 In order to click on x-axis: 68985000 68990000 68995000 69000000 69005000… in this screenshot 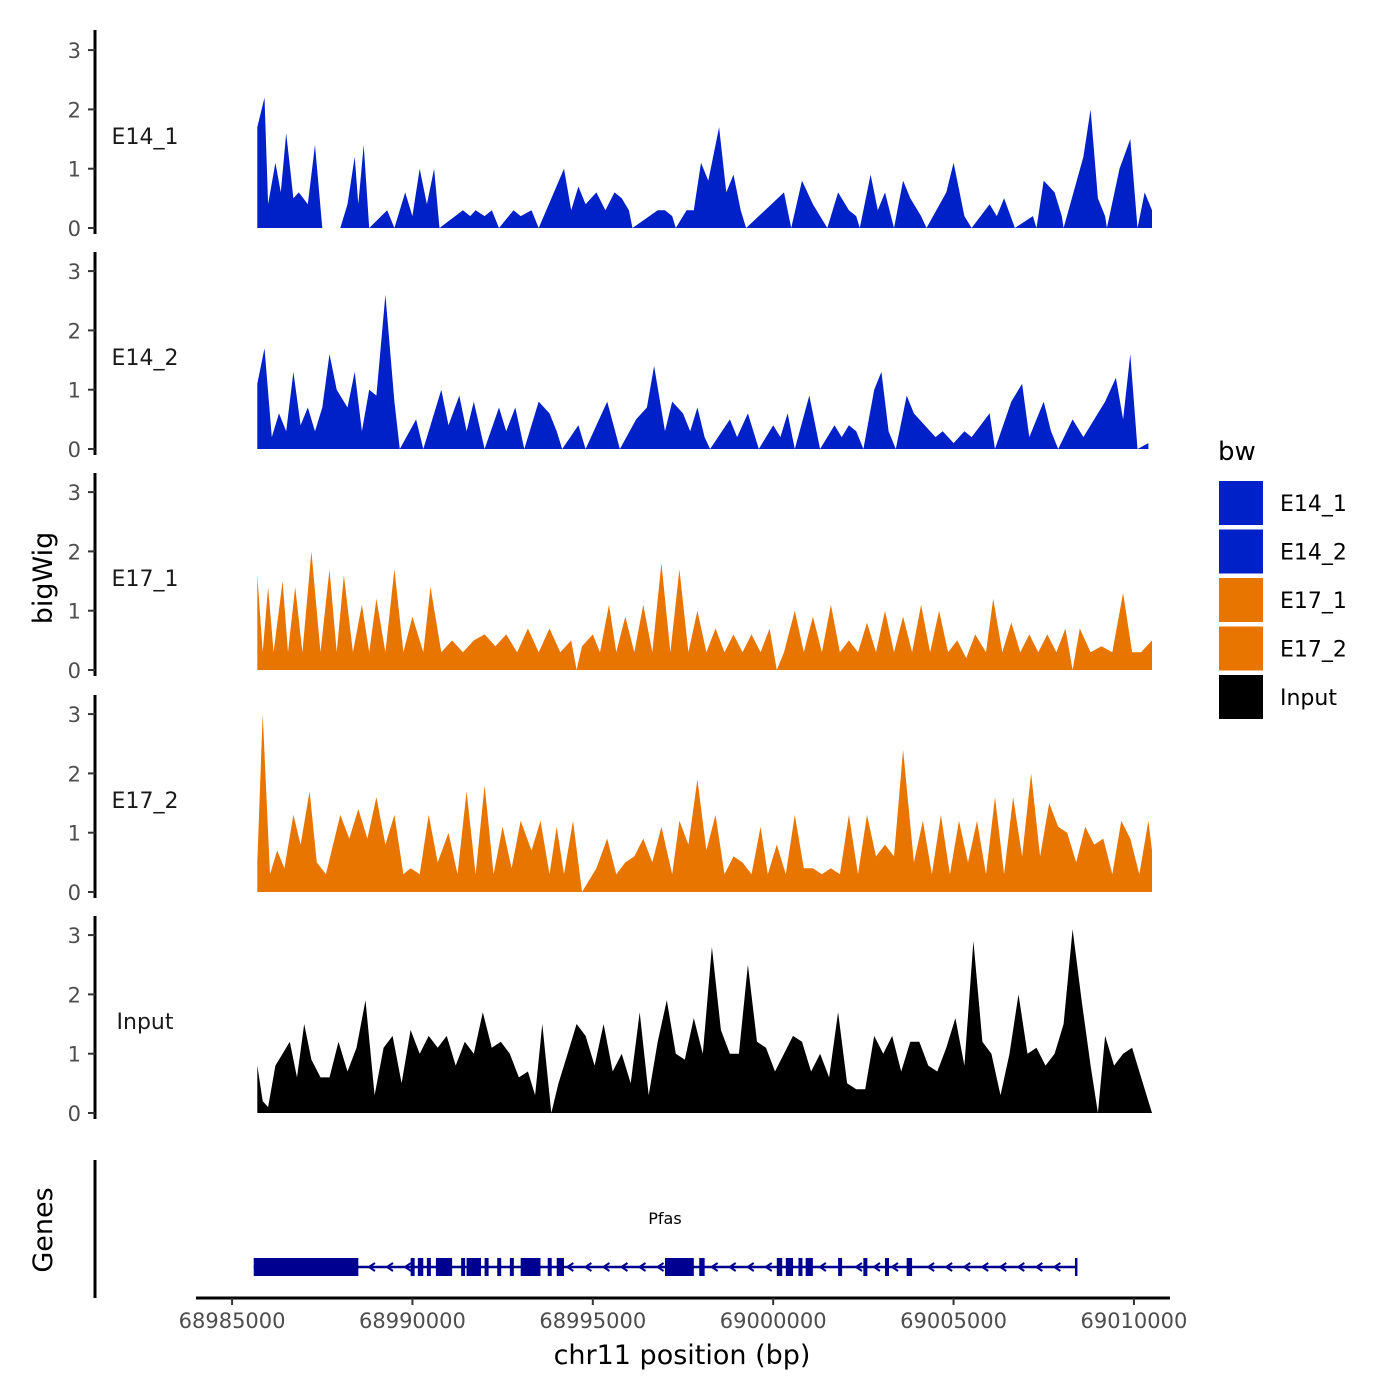, I will do `click(683, 1314)`.